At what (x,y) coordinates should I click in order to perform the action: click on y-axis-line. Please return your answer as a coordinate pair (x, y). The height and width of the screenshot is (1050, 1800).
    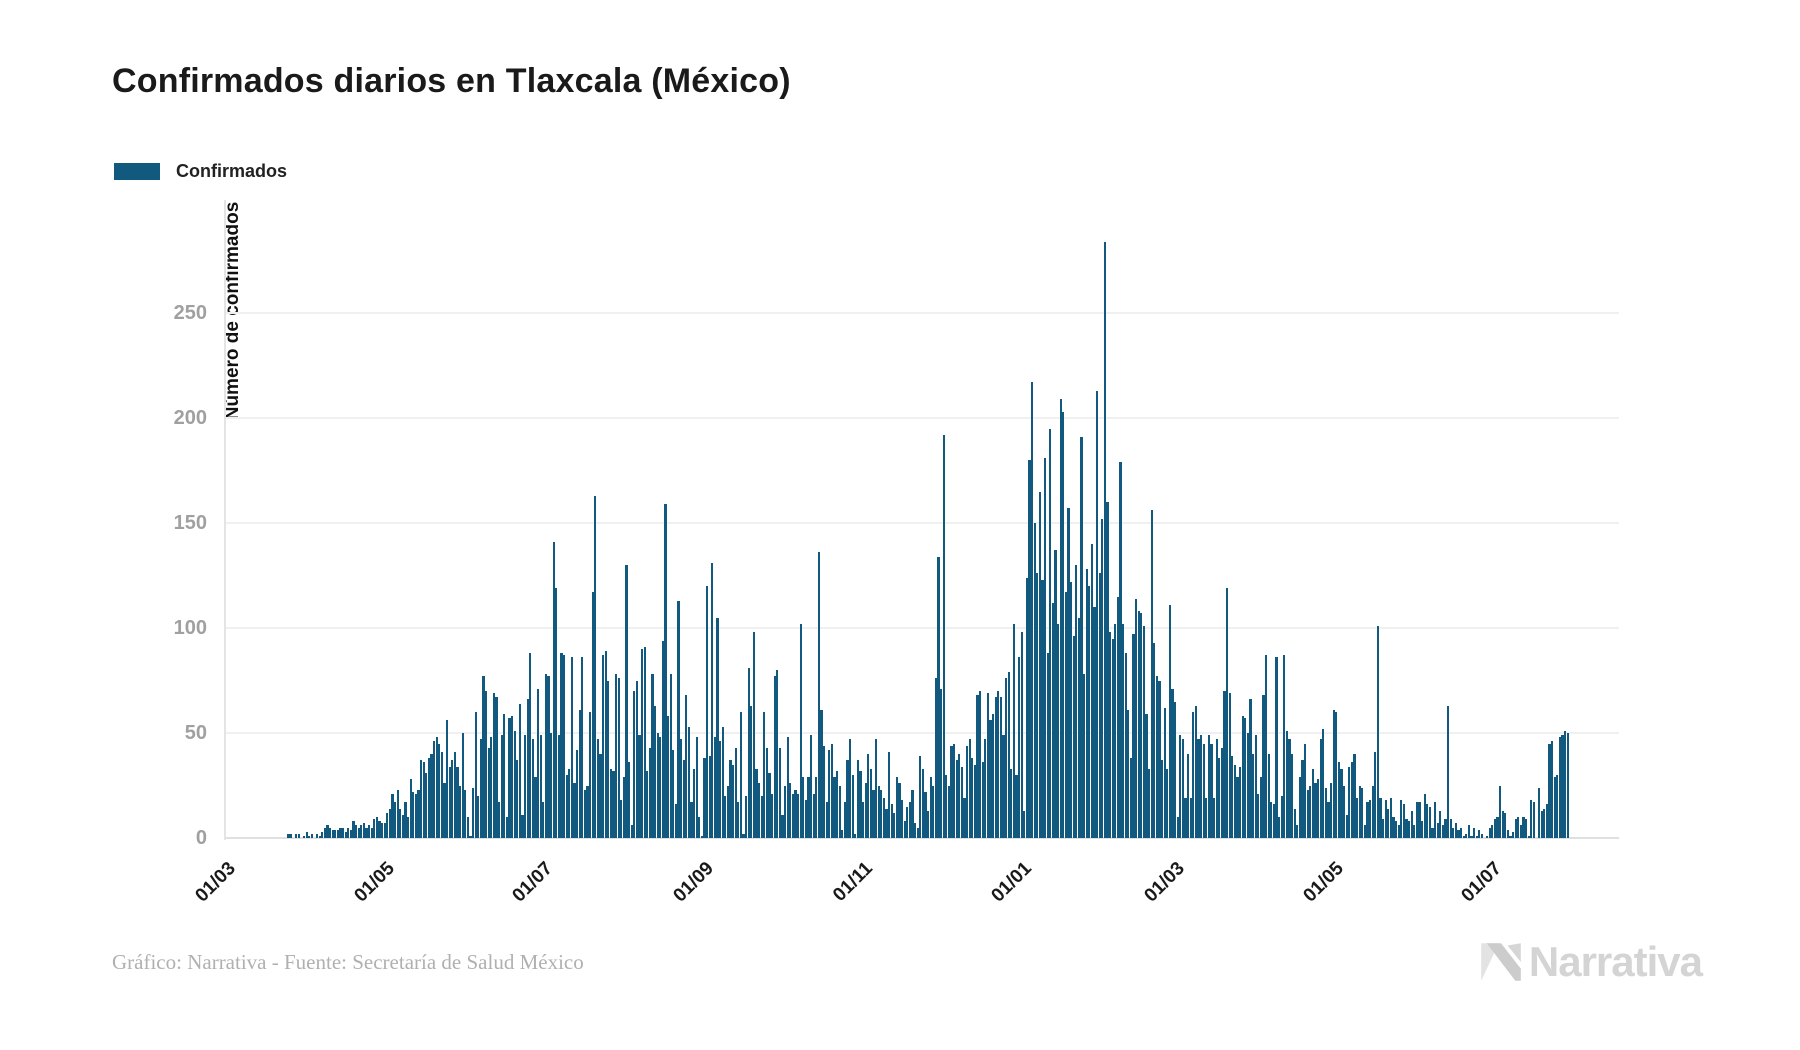
    Looking at the image, I should click on (225, 520).